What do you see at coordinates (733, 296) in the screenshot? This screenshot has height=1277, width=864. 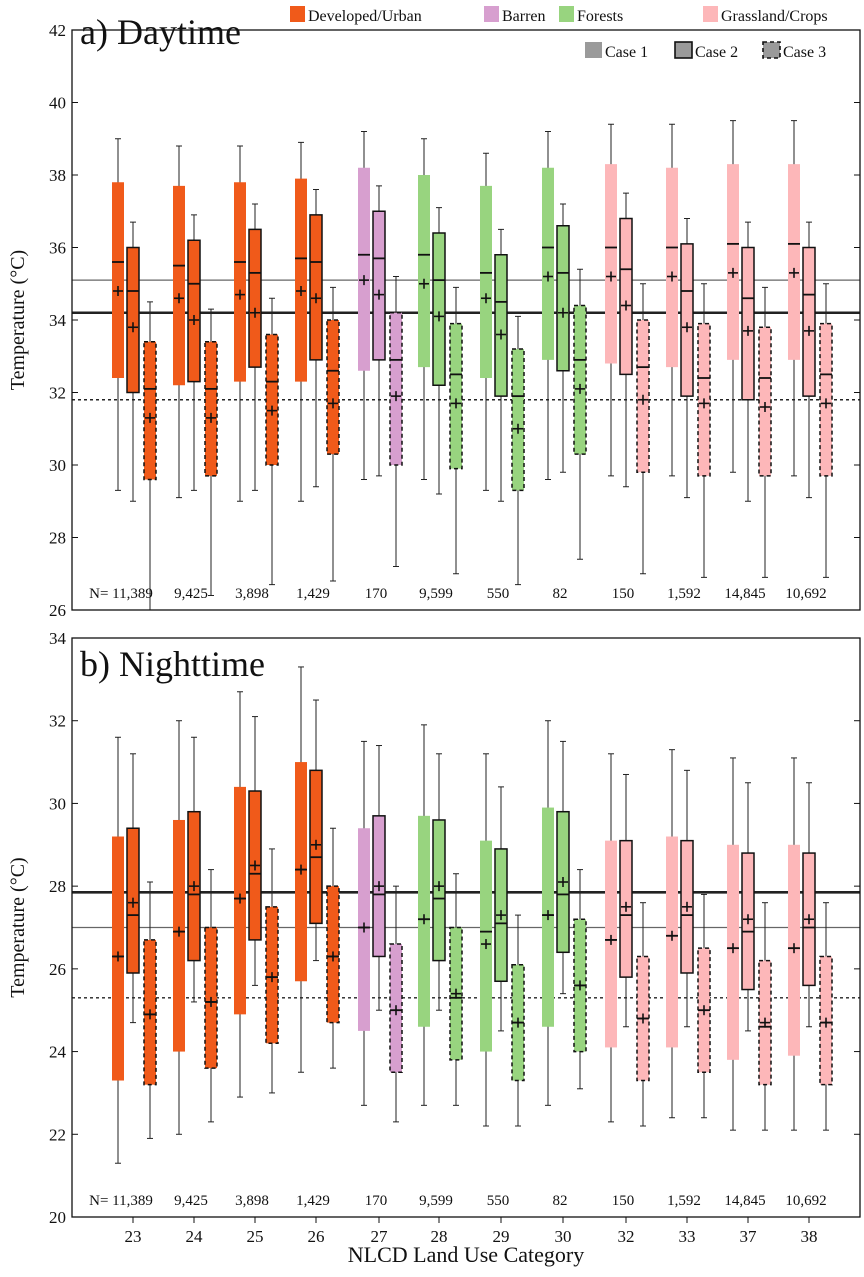 I see `box-37-case1` at bounding box center [733, 296].